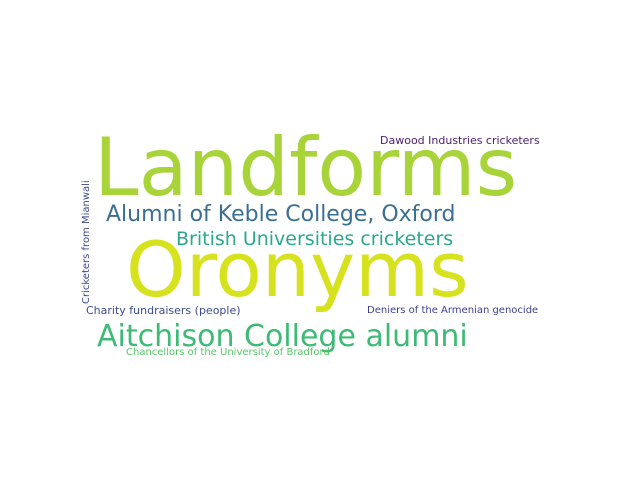 This screenshot has height=480, width=640. What do you see at coordinates (86, 242) in the screenshot?
I see `word-cricketers-from-mianwali: Cricketers from Mianwali` at bounding box center [86, 242].